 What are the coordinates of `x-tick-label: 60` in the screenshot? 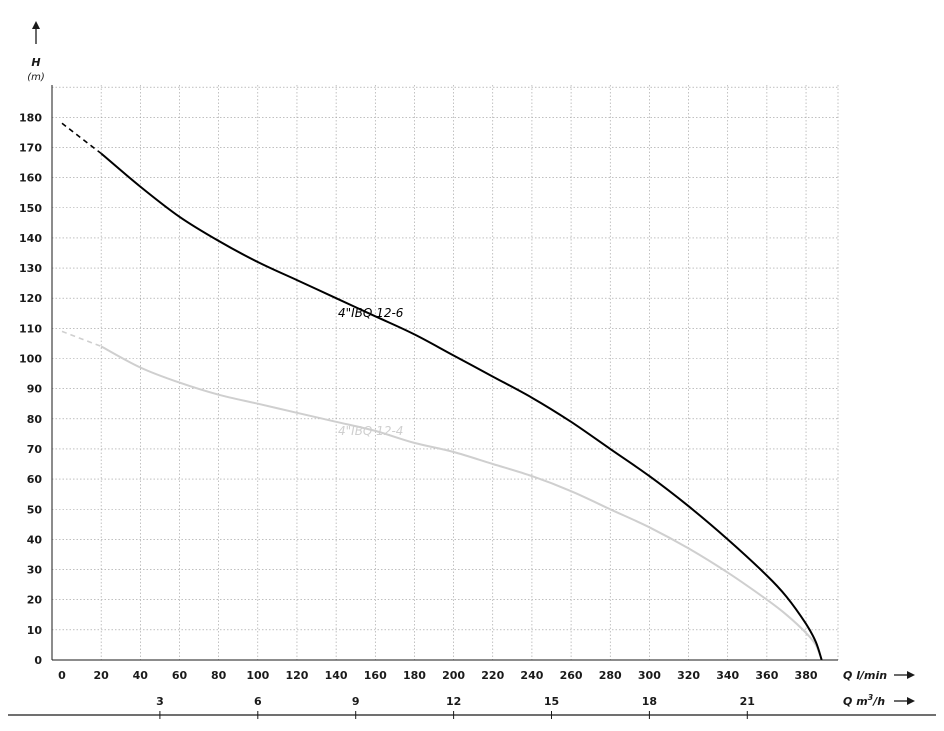 It's located at (180, 675).